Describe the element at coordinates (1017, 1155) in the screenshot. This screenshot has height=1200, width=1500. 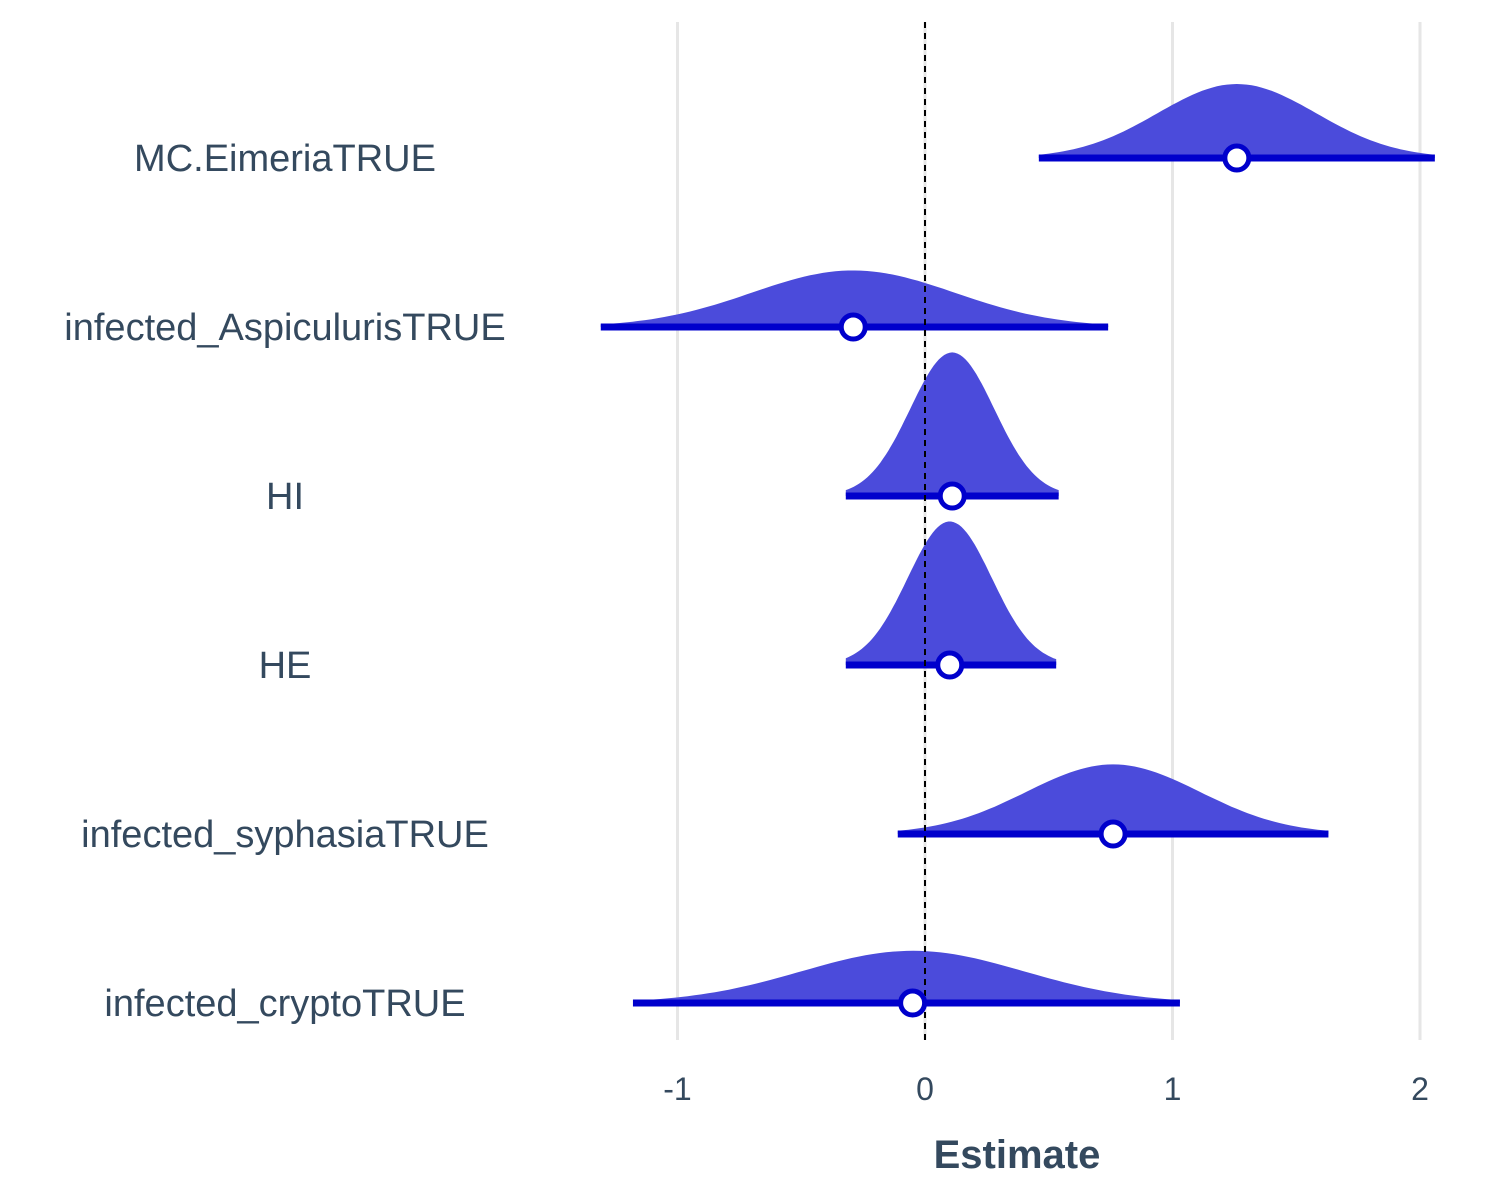
I see `x-axis-title: Estimate` at that location.